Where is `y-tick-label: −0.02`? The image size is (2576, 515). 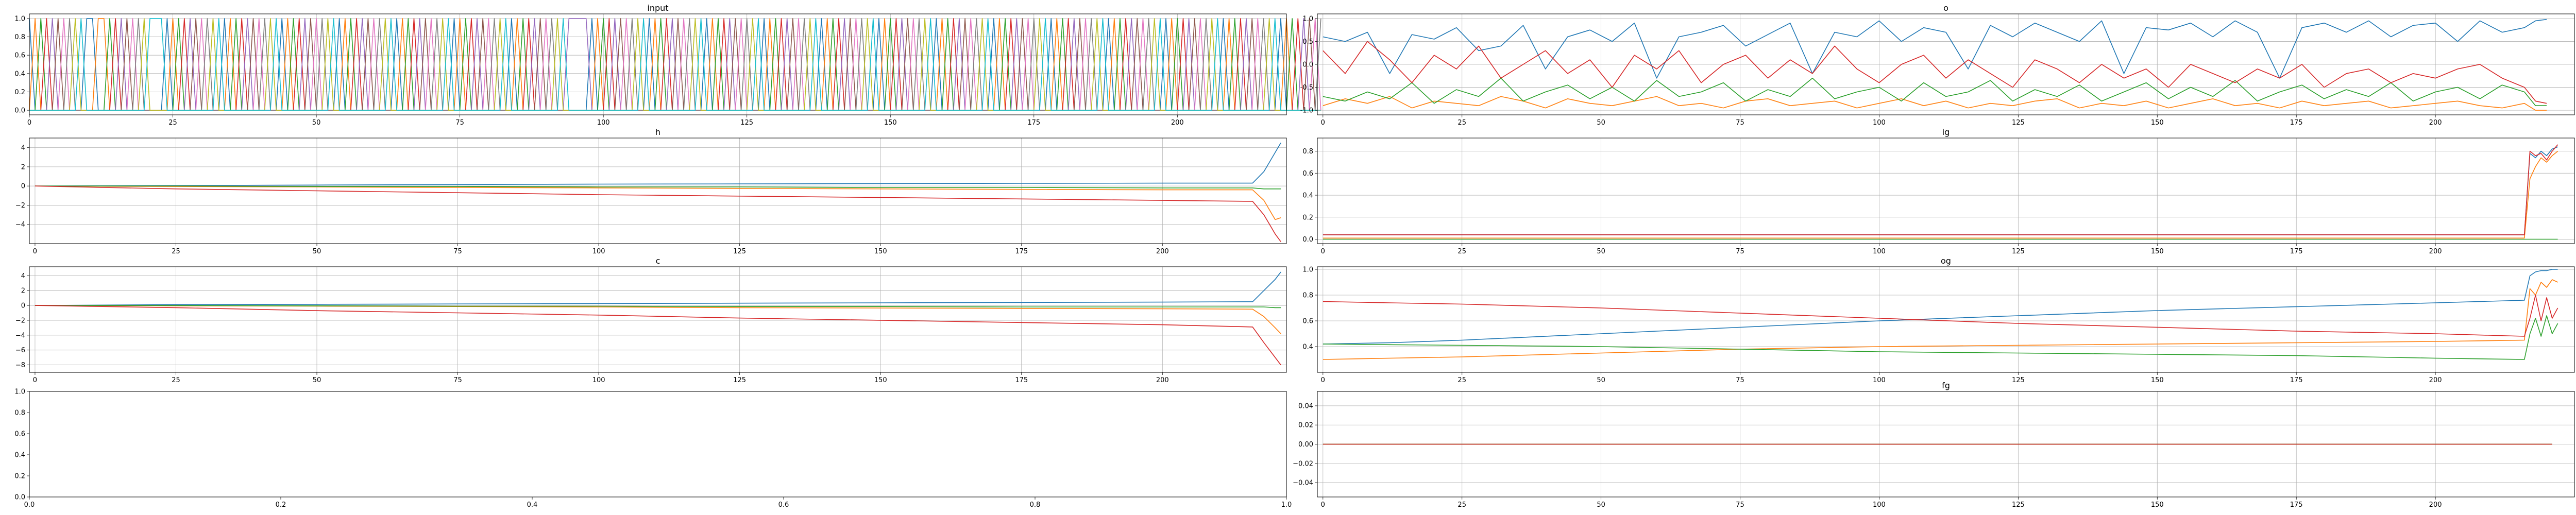 y-tick-label: −0.02 is located at coordinates (1303, 464).